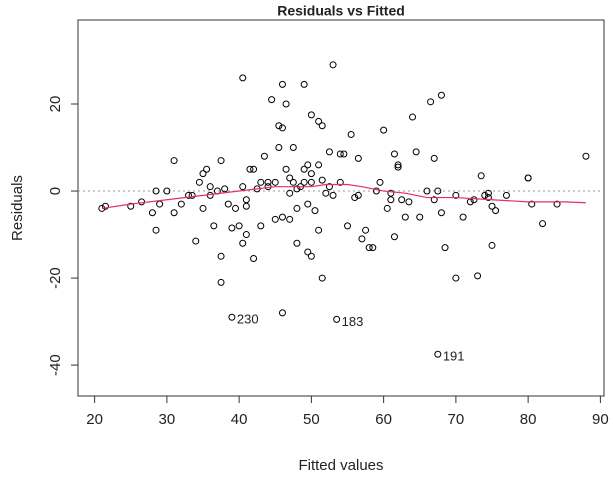 The height and width of the screenshot is (477, 613). Describe the element at coordinates (55, 365) in the screenshot. I see `y-tick-label: -40` at that location.